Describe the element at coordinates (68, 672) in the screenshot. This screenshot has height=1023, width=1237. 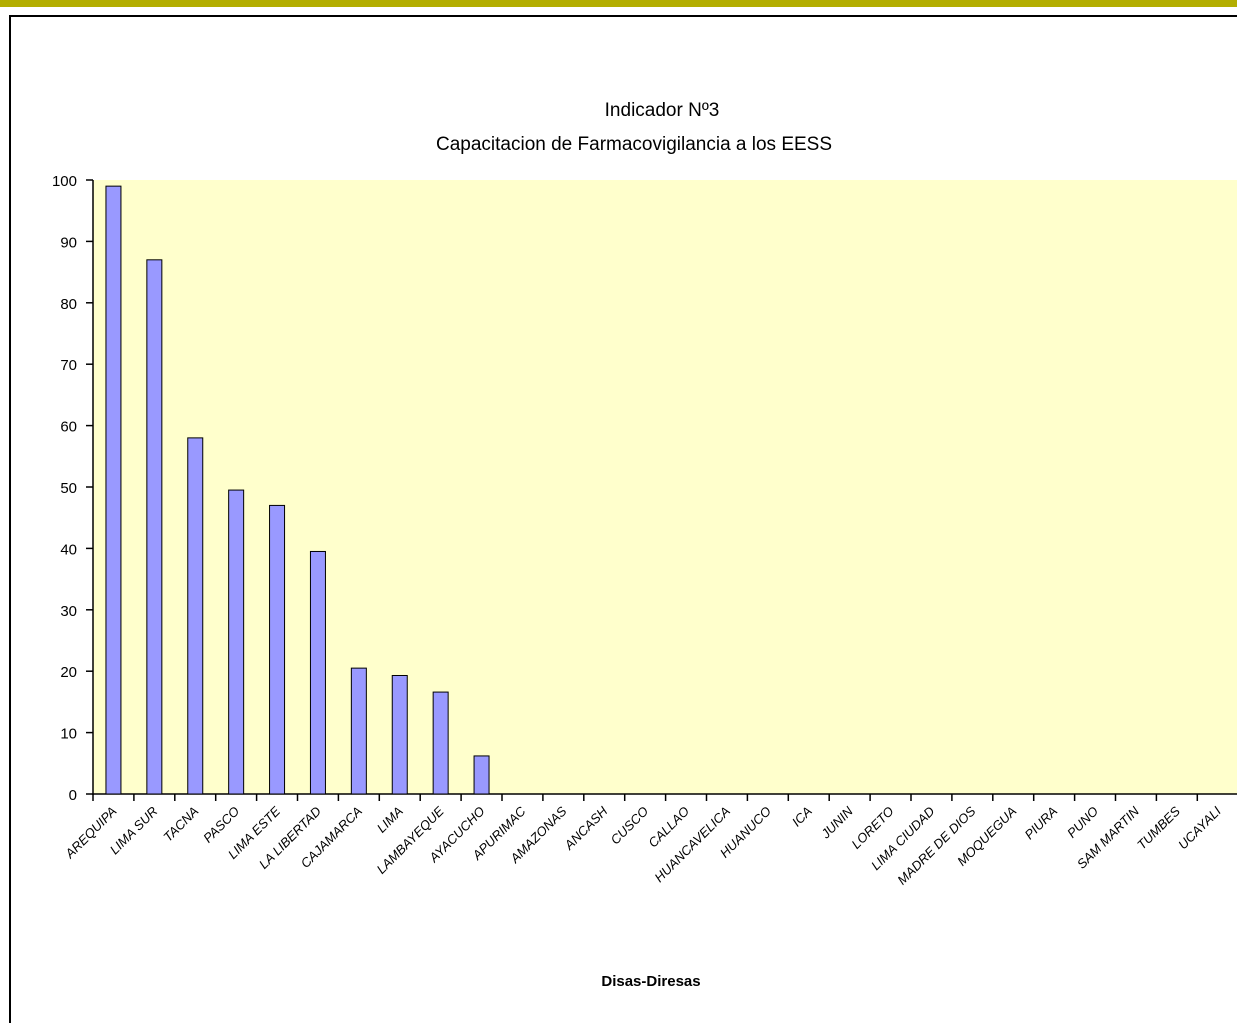
I see `y-tick-label: 20` at that location.